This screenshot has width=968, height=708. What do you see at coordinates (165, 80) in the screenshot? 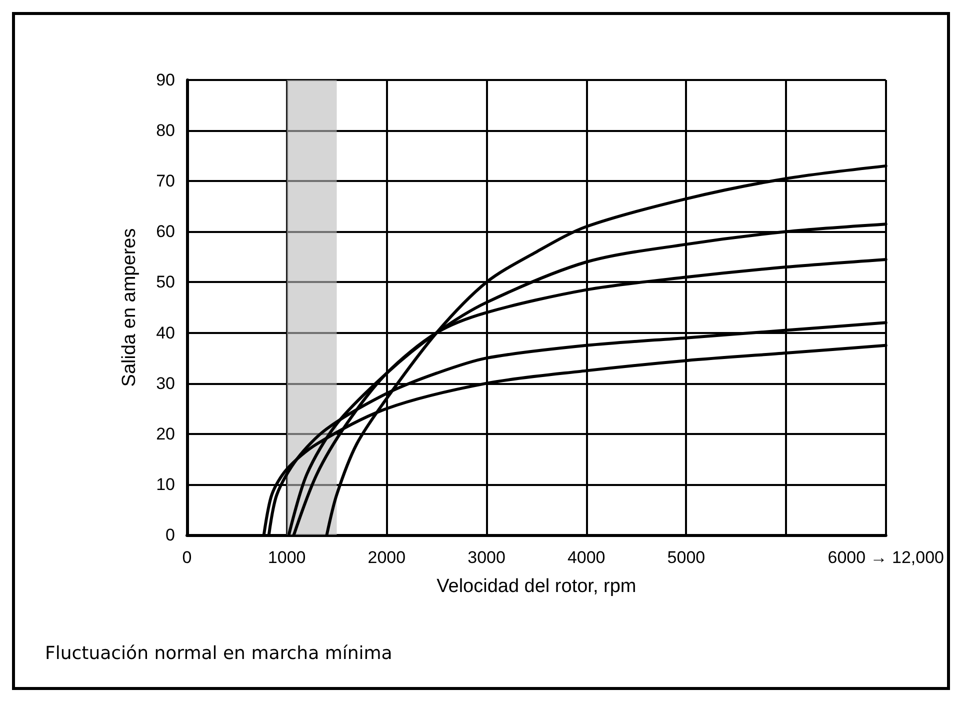
I see `y-tick-label: 90` at bounding box center [165, 80].